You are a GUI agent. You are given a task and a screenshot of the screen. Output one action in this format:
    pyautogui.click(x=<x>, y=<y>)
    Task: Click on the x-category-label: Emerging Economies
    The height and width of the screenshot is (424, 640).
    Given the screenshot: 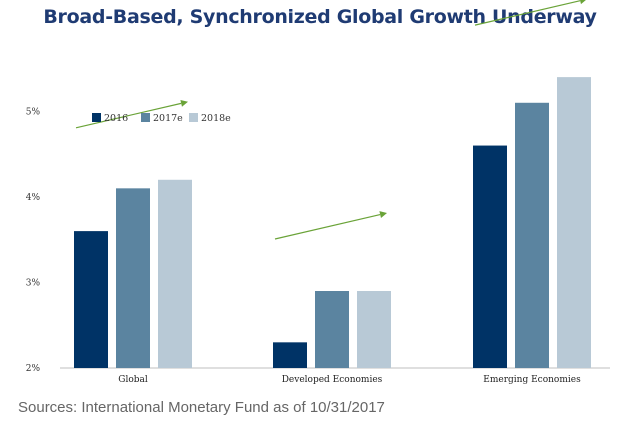 What is the action you would take?
    pyautogui.click(x=532, y=380)
    